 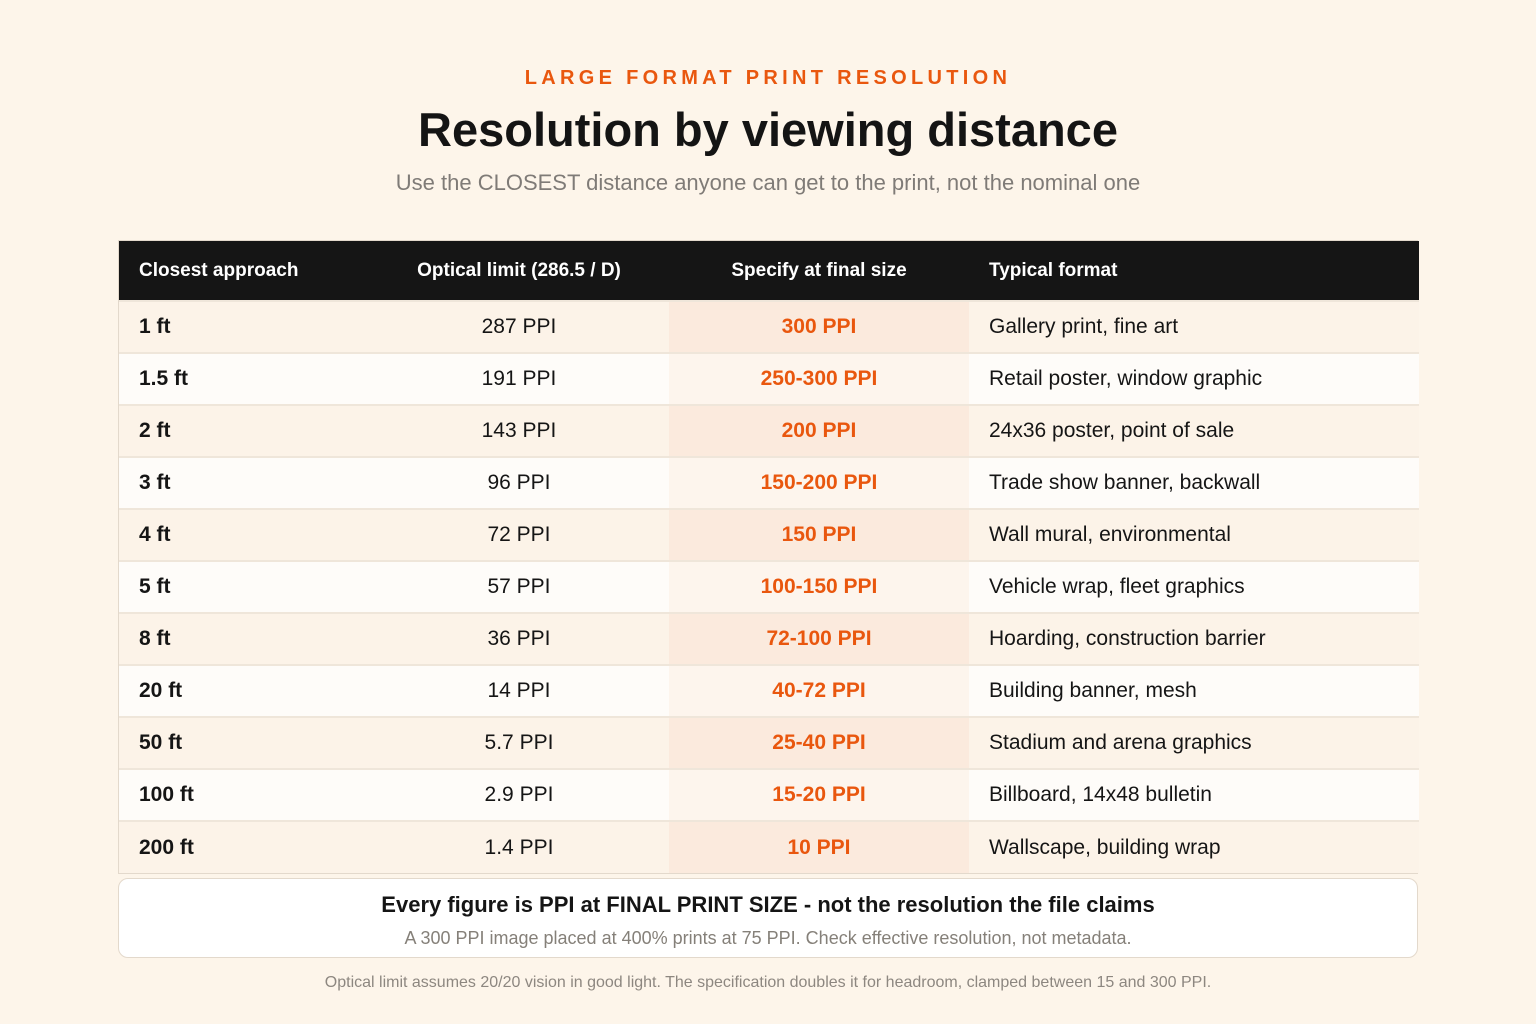 What do you see at coordinates (244, 742) in the screenshot?
I see `cell-closest-approach: 50 ft` at bounding box center [244, 742].